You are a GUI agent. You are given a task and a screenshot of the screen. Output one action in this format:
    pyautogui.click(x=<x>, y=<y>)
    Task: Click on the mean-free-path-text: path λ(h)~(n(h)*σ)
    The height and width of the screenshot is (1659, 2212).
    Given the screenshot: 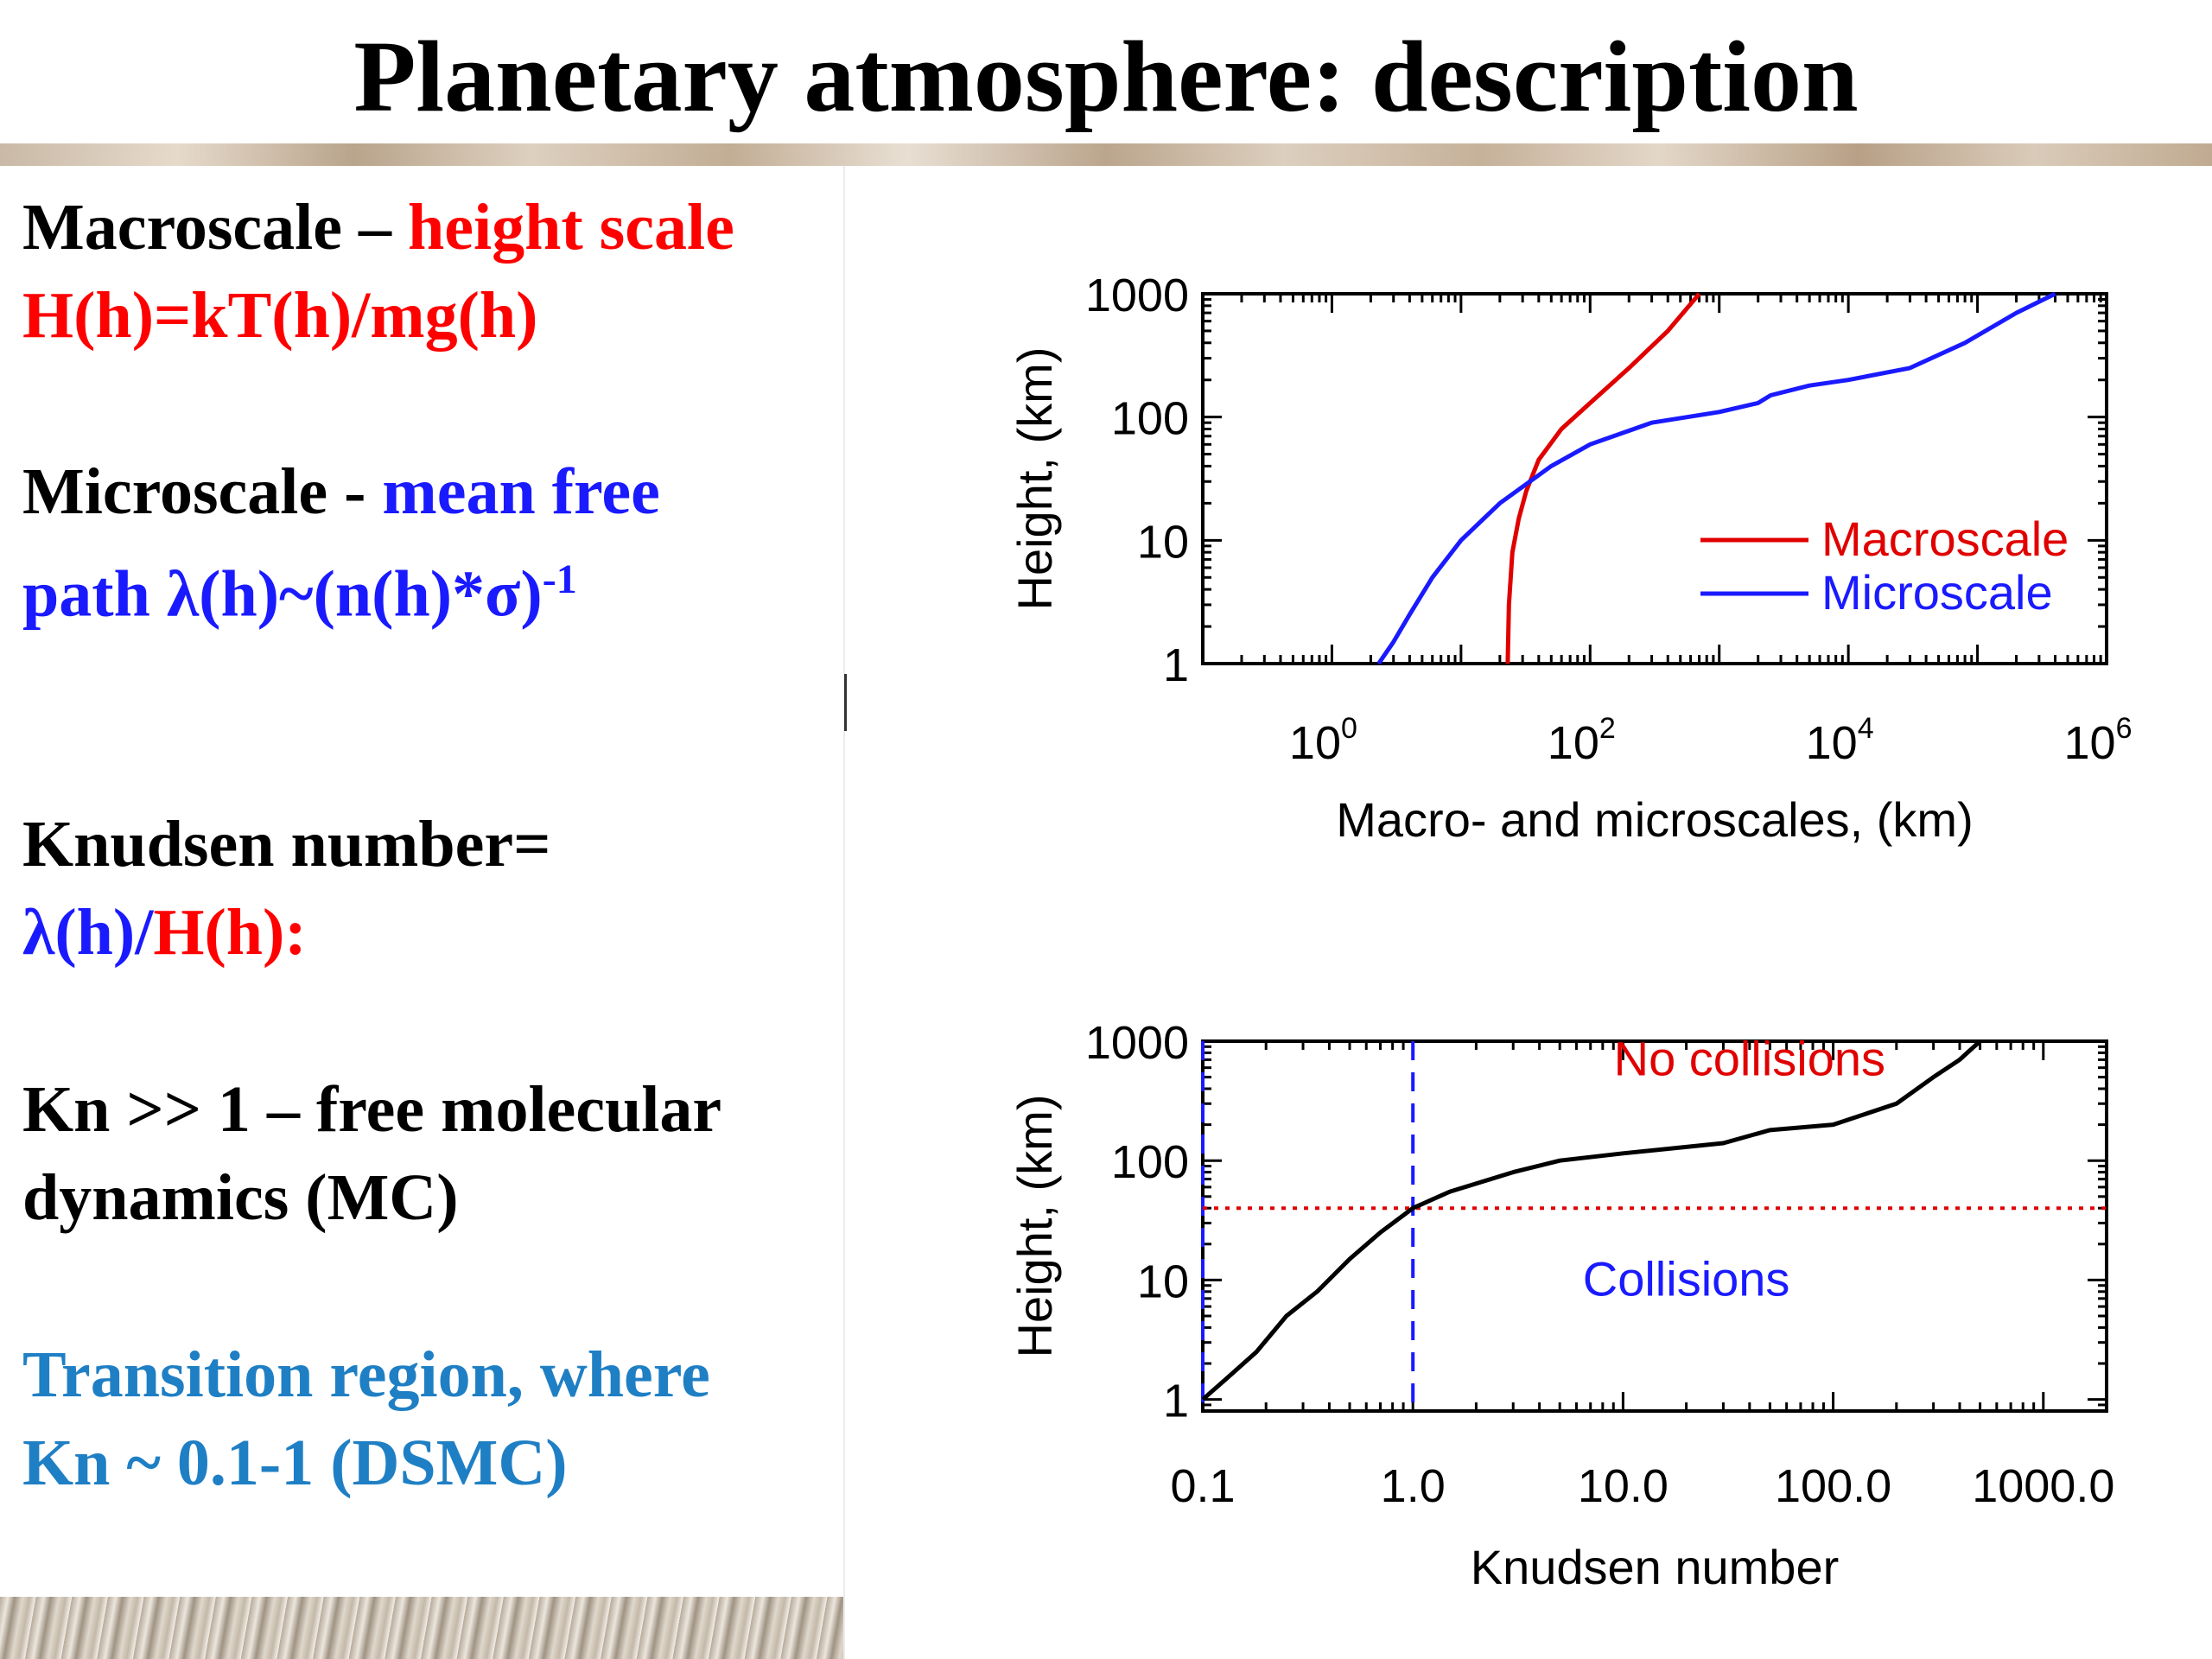 What is the action you would take?
    pyautogui.click(x=282, y=594)
    